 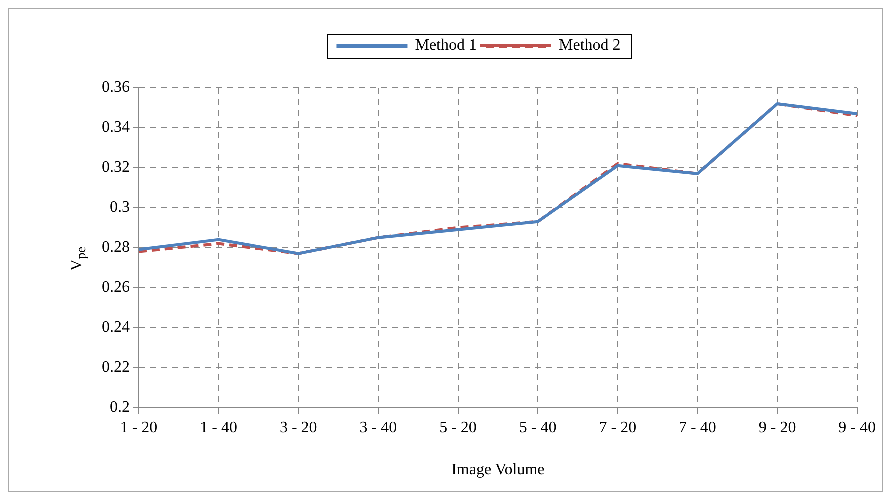 What do you see at coordinates (299, 427) in the screenshot?
I see `x-tick-label: 3 - 20` at bounding box center [299, 427].